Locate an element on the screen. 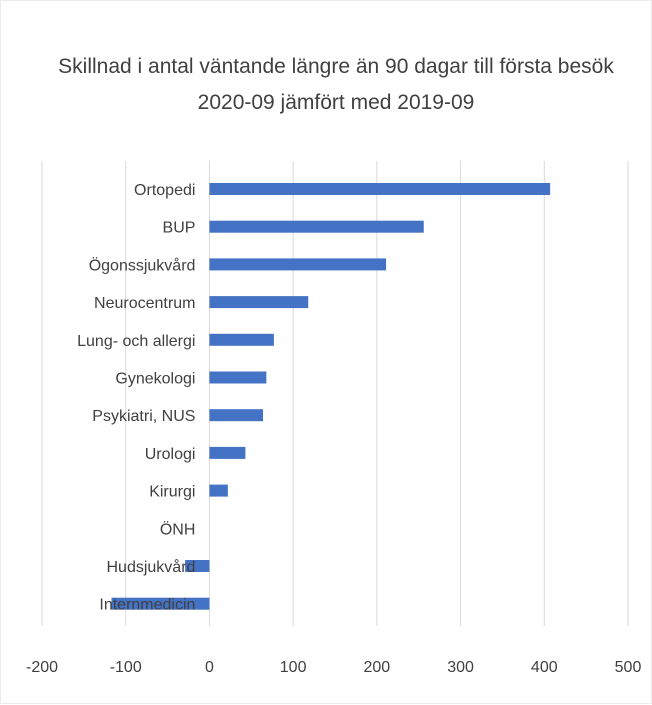 This screenshot has width=652, height=705. x-axis-tick-labels: -200 -100 0 100 200 300 400 500 is located at coordinates (333, 667).